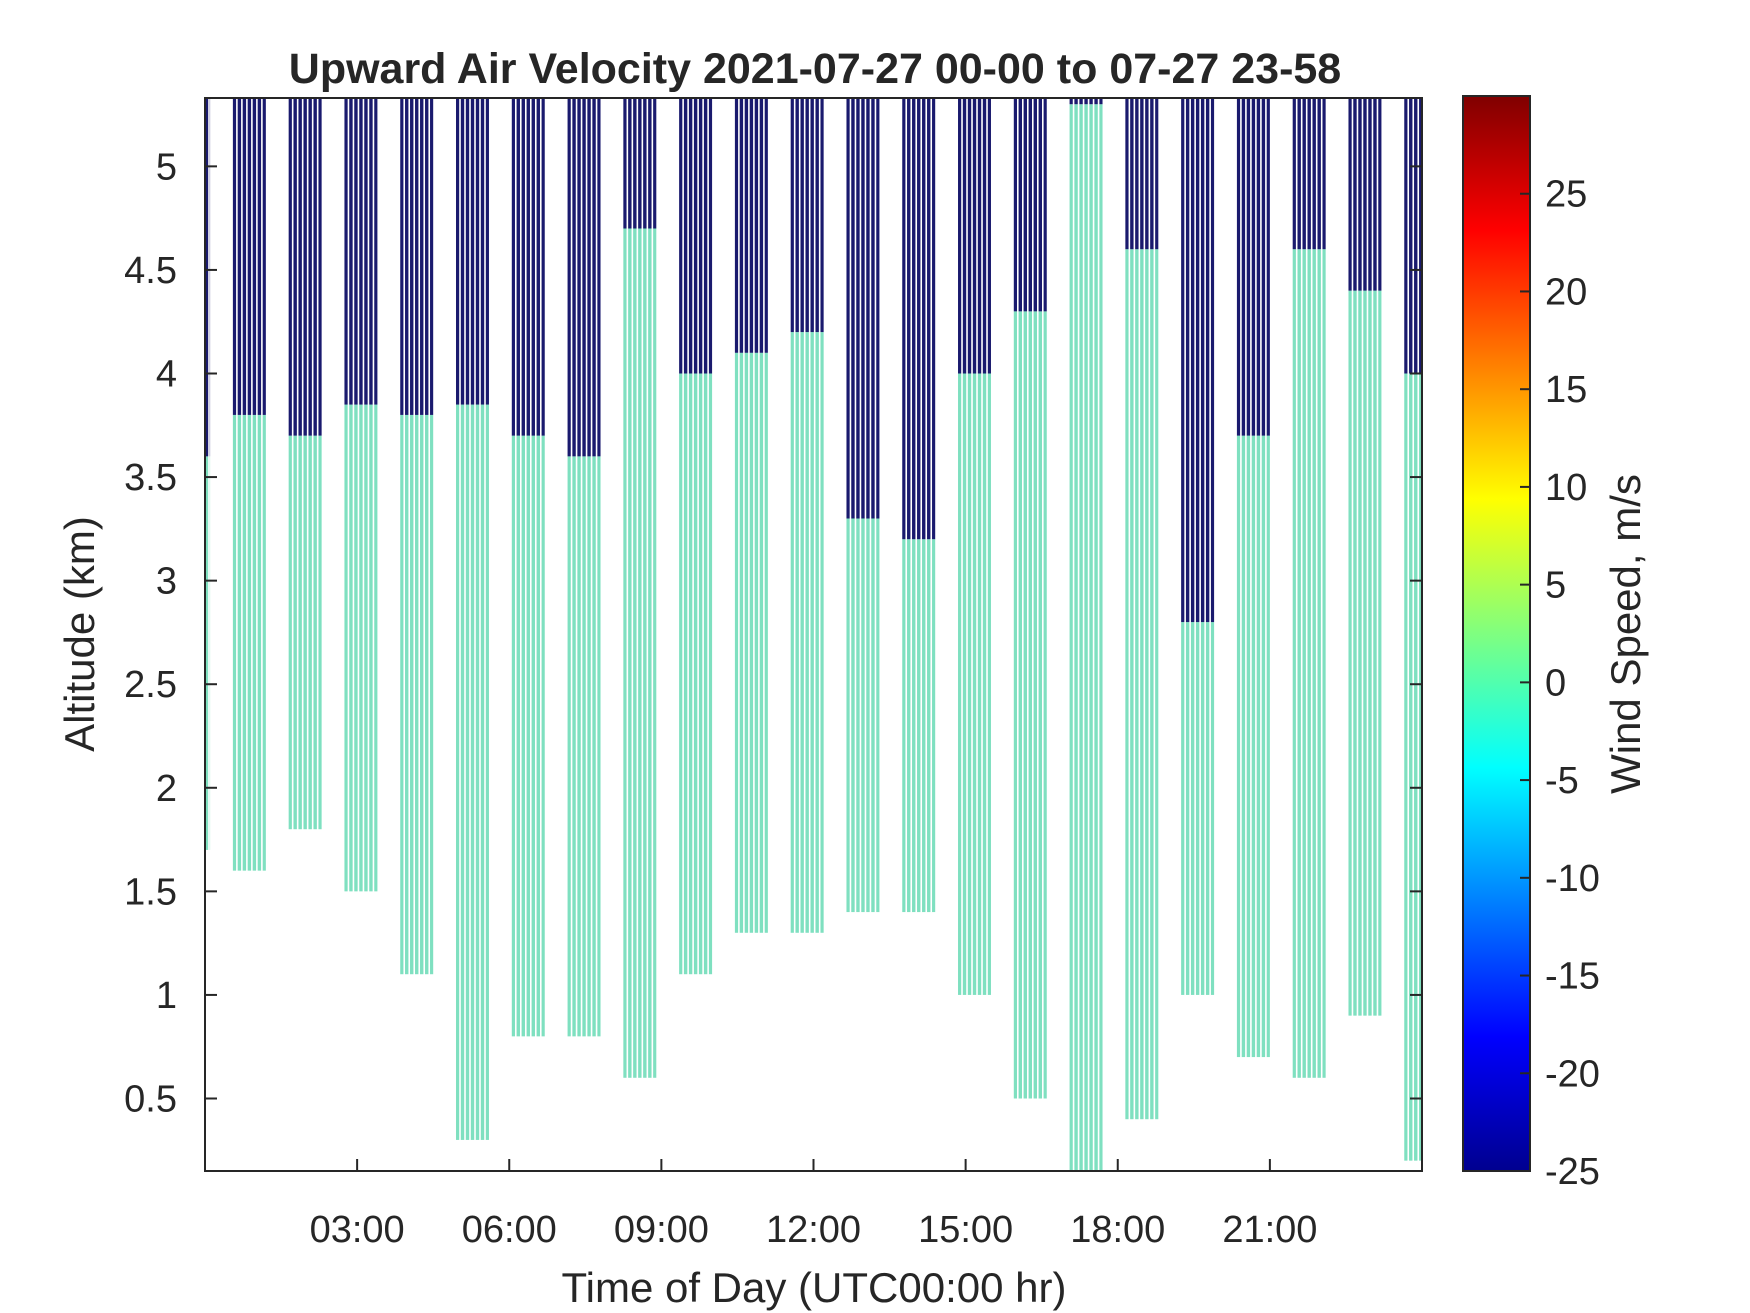  Describe the element at coordinates (1496, 633) in the screenshot. I see `colorbar` at that location.